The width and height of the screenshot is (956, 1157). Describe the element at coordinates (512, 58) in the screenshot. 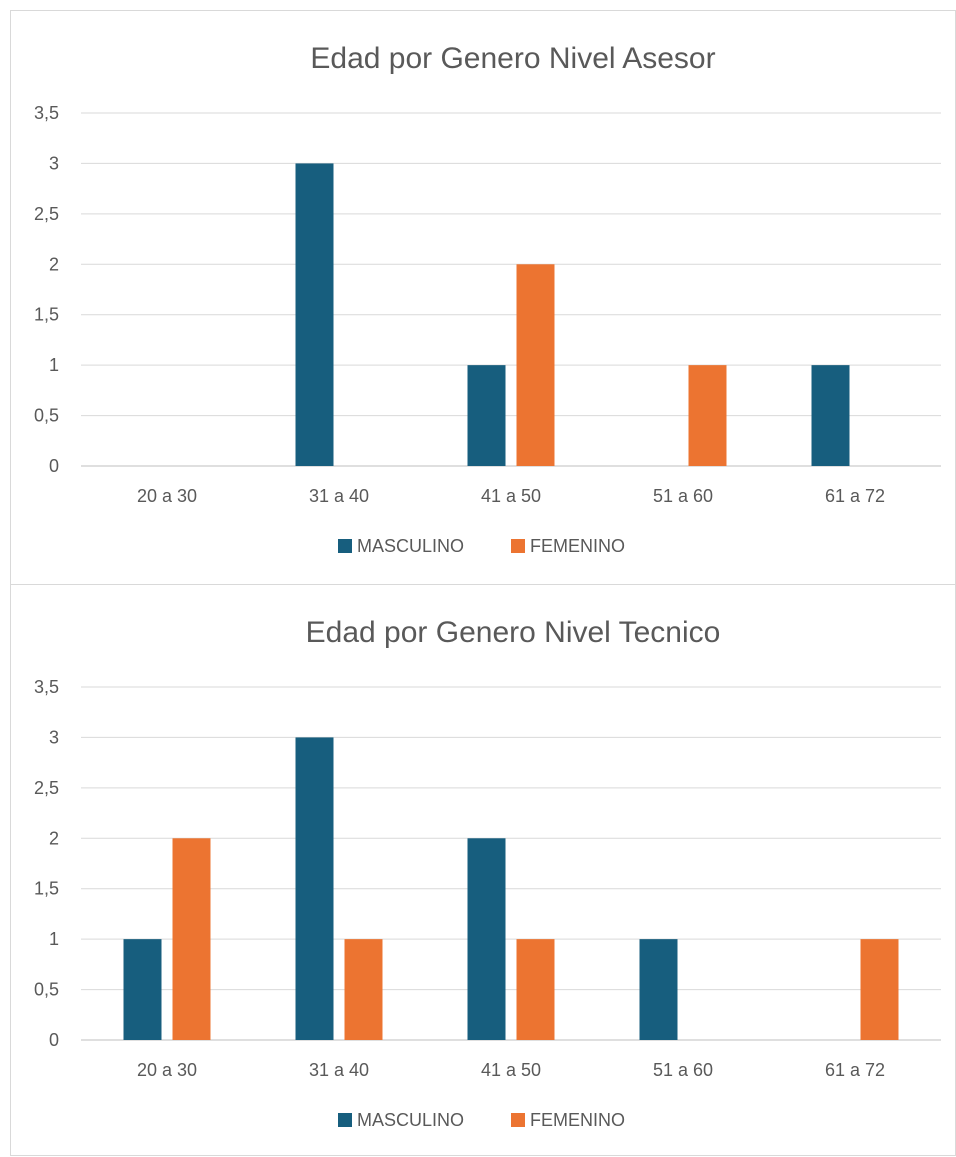

I see `chart-title: Edad por Genero Nivel Asesor` at that location.